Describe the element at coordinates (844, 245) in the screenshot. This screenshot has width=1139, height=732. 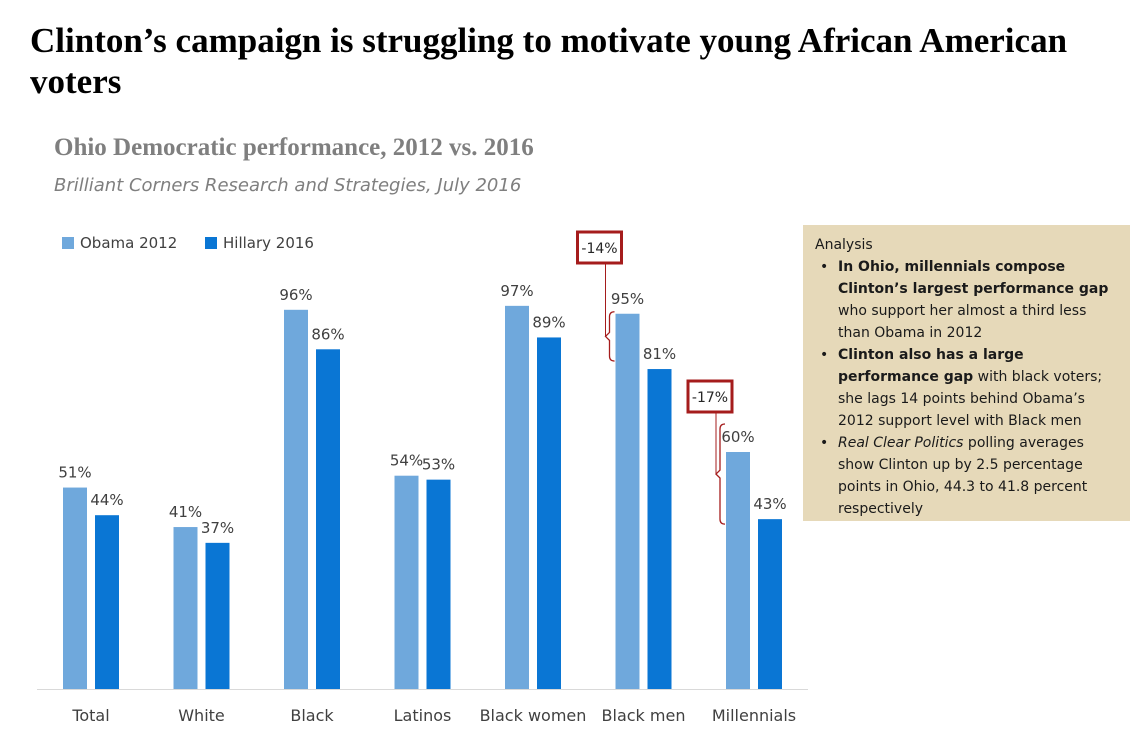
I see `analysis-heading: Analysis` at that location.